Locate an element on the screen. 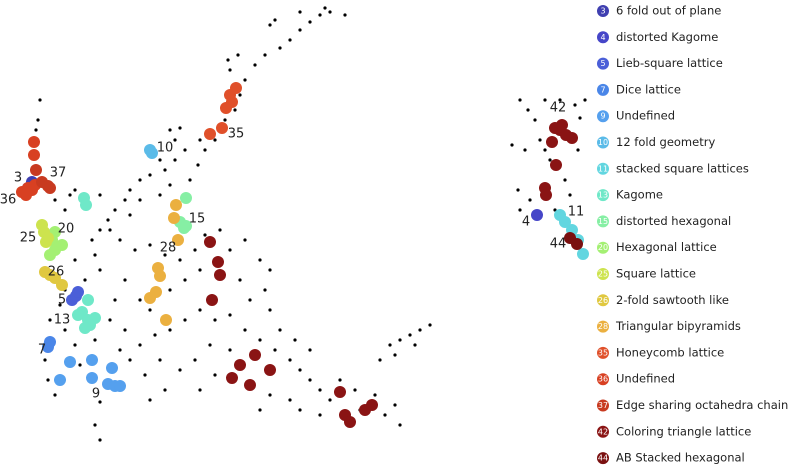 The width and height of the screenshot is (800, 466). legend-number: 44 is located at coordinates (603, 458).